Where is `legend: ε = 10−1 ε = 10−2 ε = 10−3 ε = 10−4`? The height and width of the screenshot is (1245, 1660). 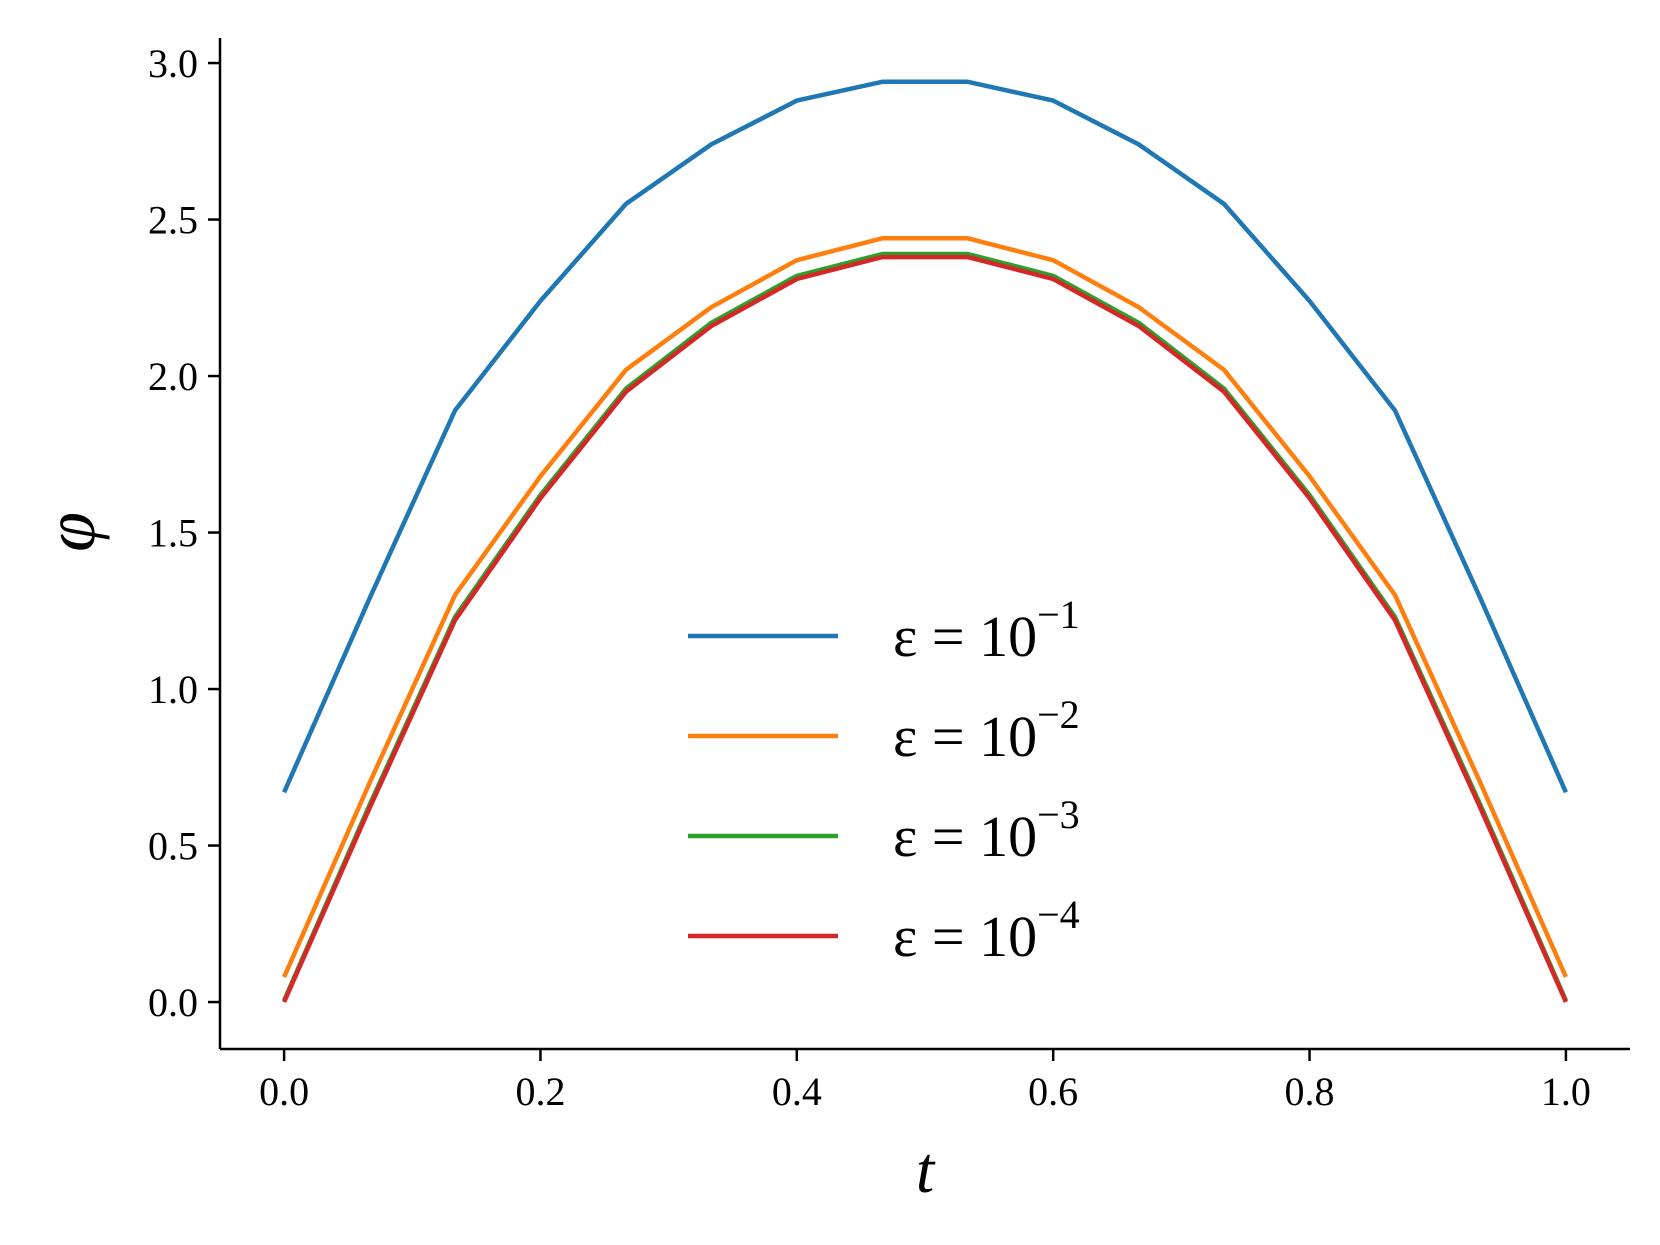
legend: ε = 10−1 ε = 10−2 ε = 10−3 ε = 10−4 is located at coordinates (884, 780).